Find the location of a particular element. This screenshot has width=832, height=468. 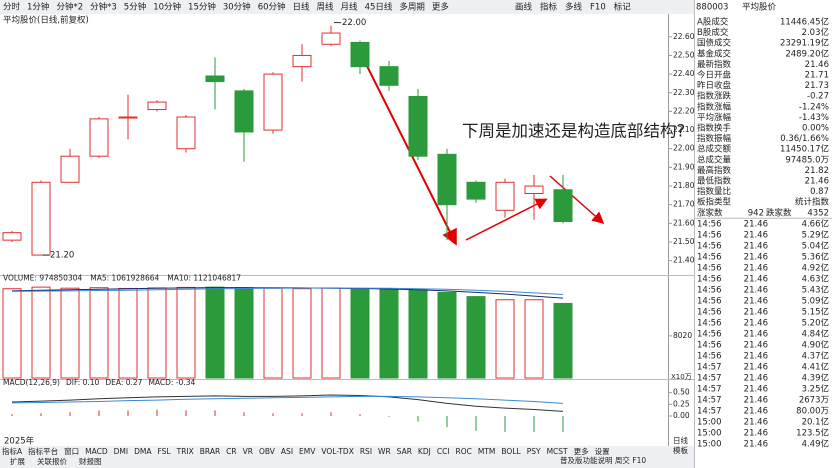

period-button: 60分钟 is located at coordinates (272, 7).